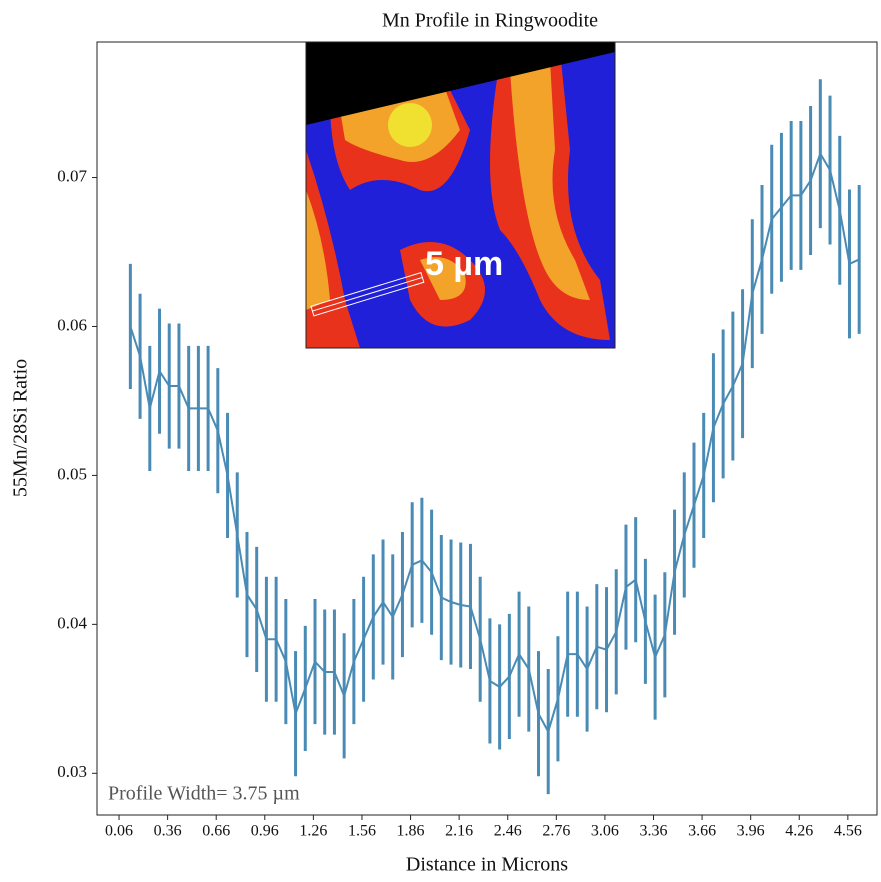 The image size is (881, 882). I want to click on x-tick-label: 2.76, so click(556, 831).